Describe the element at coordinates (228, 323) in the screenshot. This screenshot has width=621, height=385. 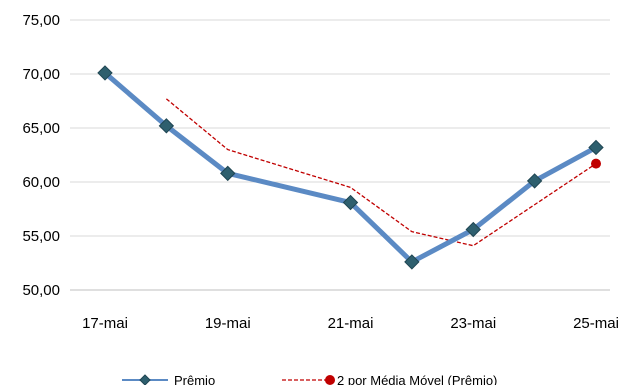
I see `x-tick-label: 19-mai` at that location.